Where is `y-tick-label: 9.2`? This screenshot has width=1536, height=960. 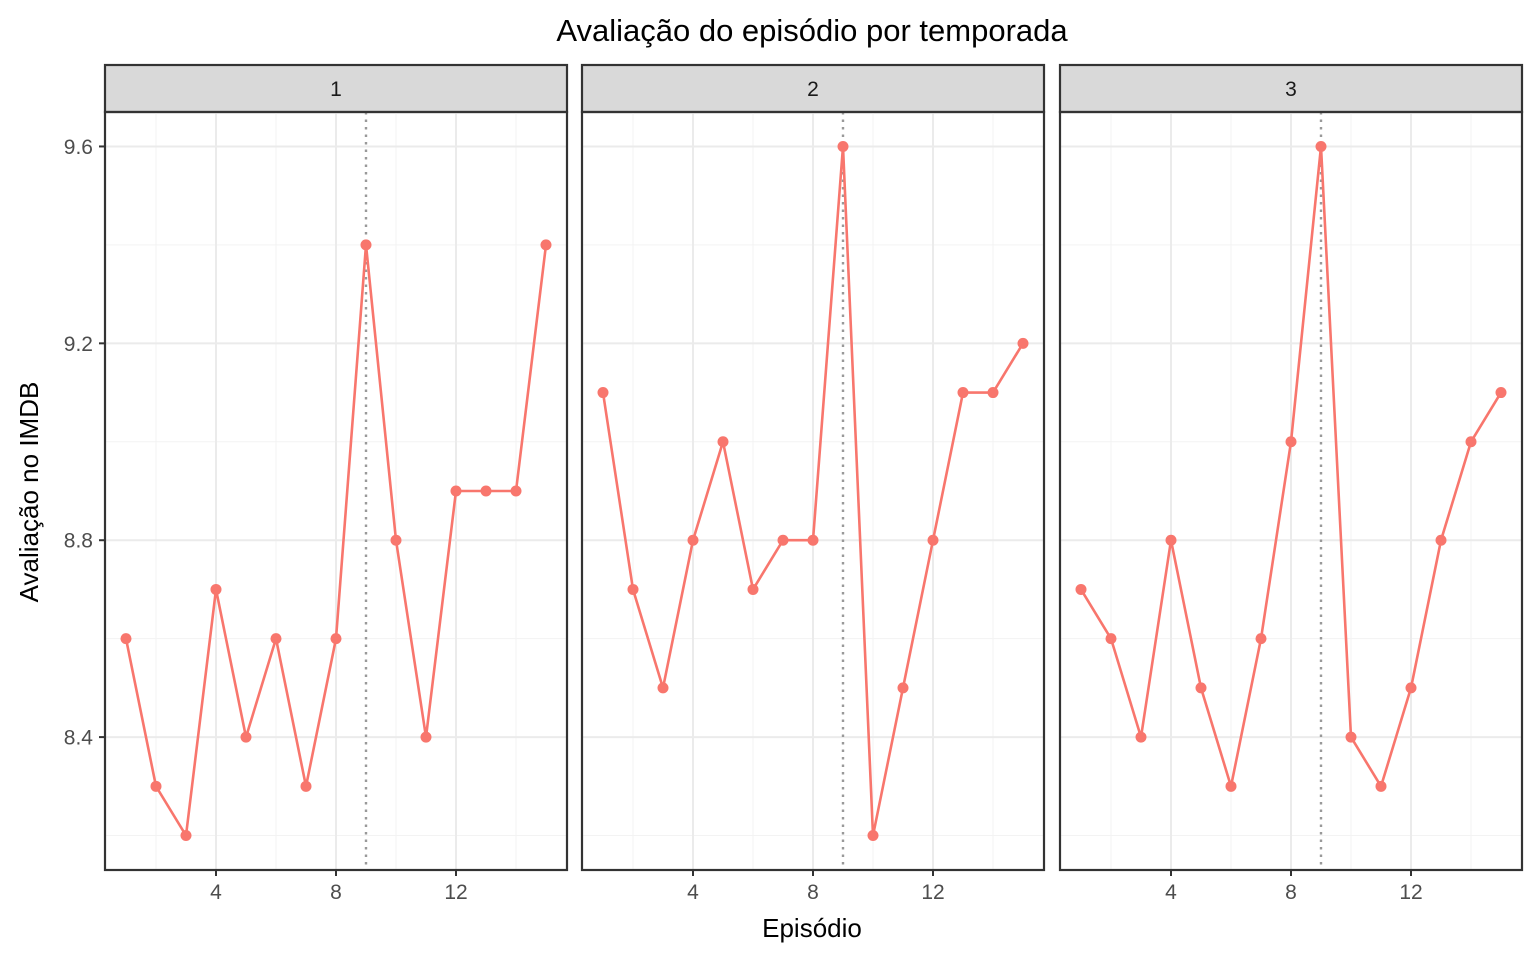
y-tick-label: 9.2 is located at coordinates (78, 344).